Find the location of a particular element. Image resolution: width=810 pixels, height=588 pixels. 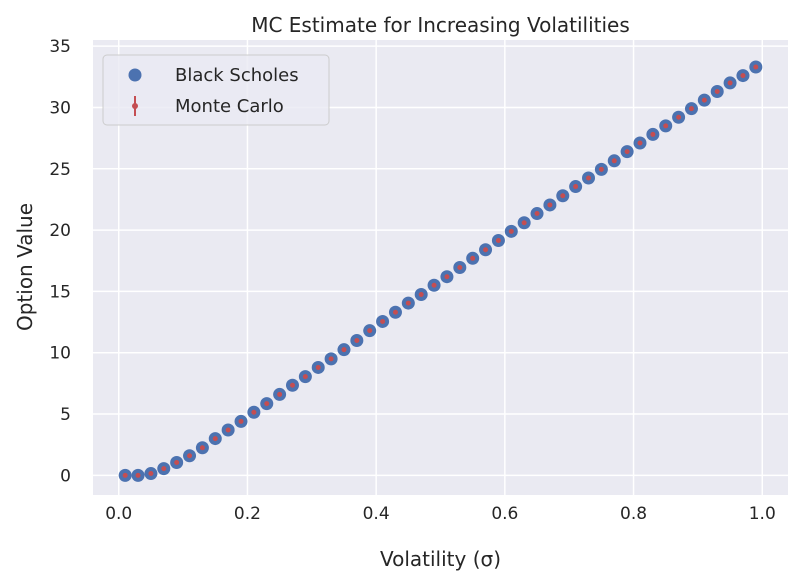

x-tick-label: 1.0 is located at coordinates (762, 514).